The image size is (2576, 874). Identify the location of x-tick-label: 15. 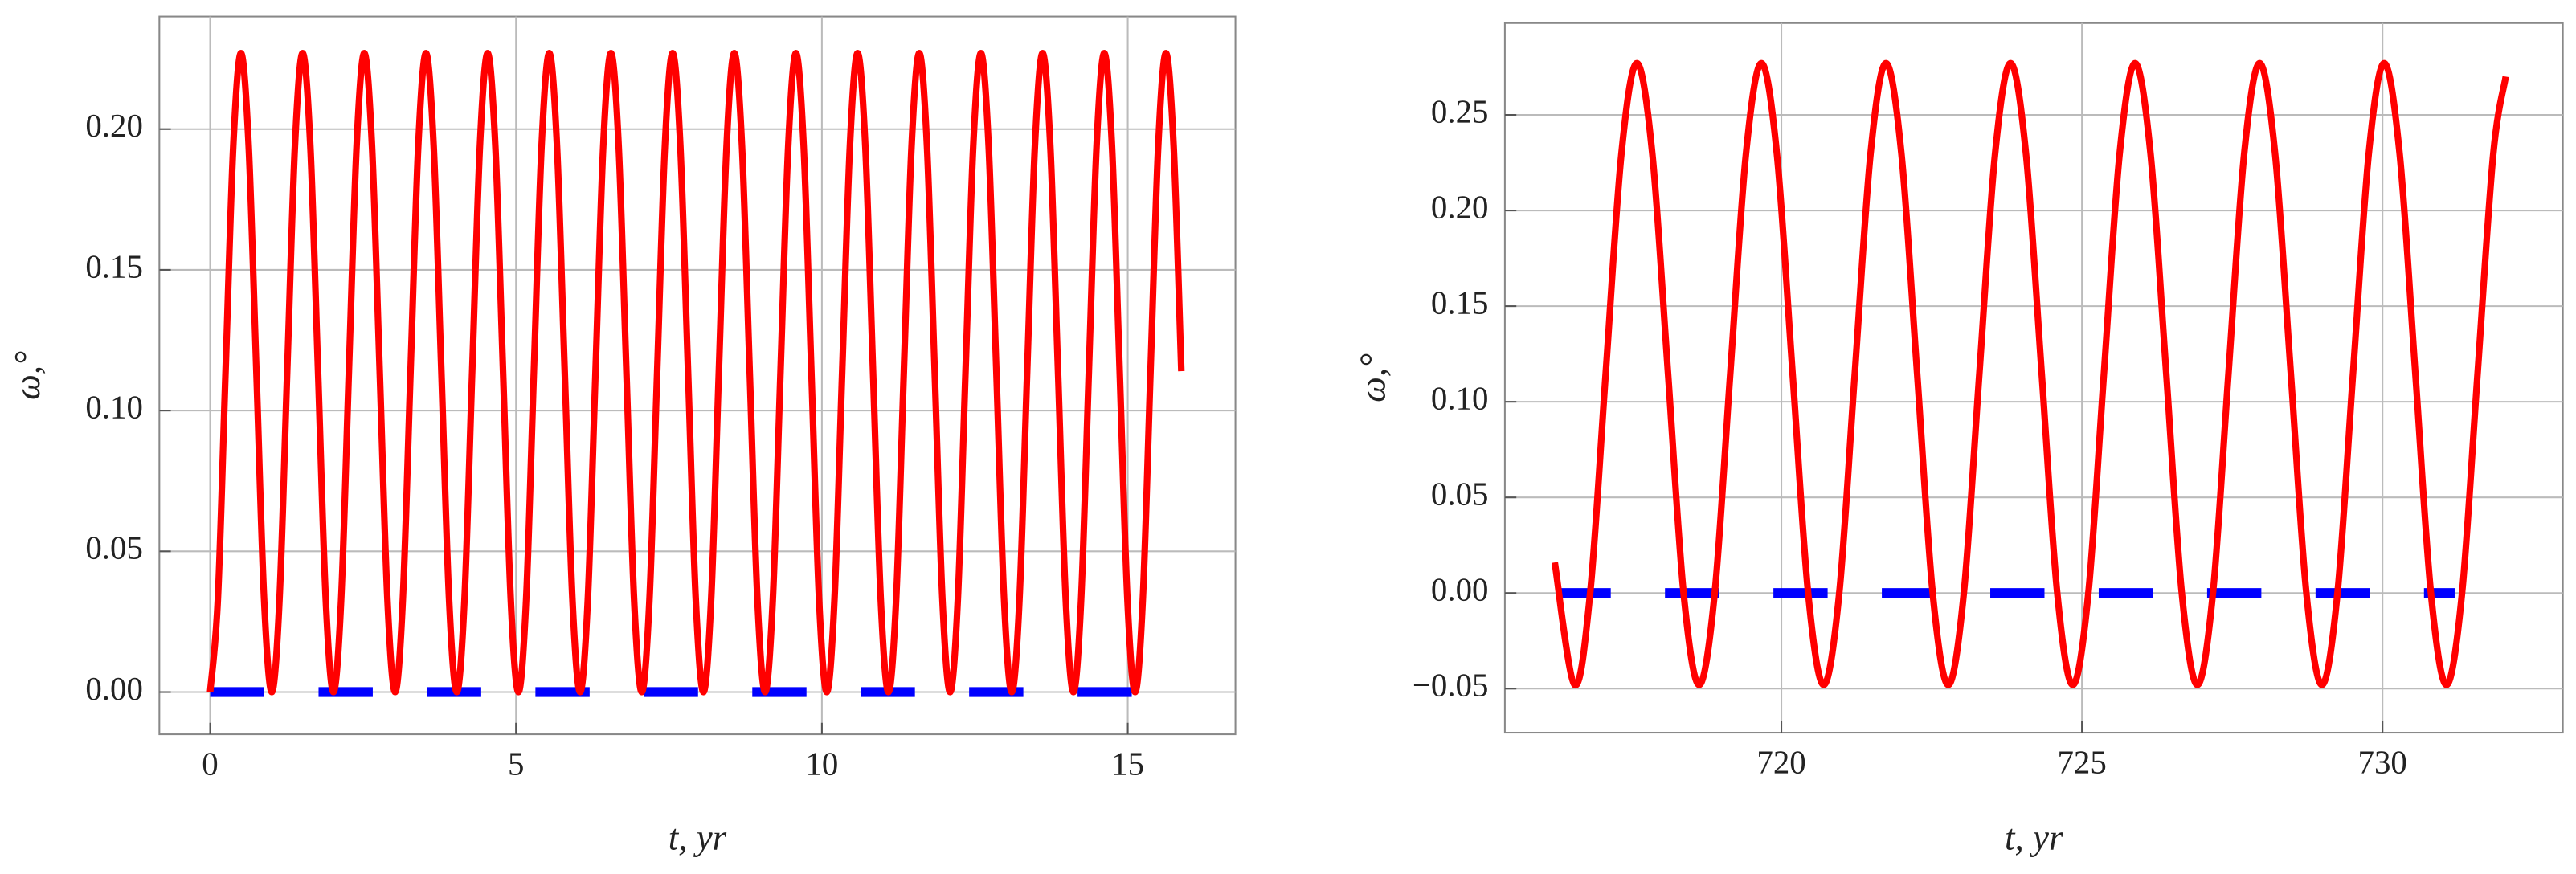
(1127, 763).